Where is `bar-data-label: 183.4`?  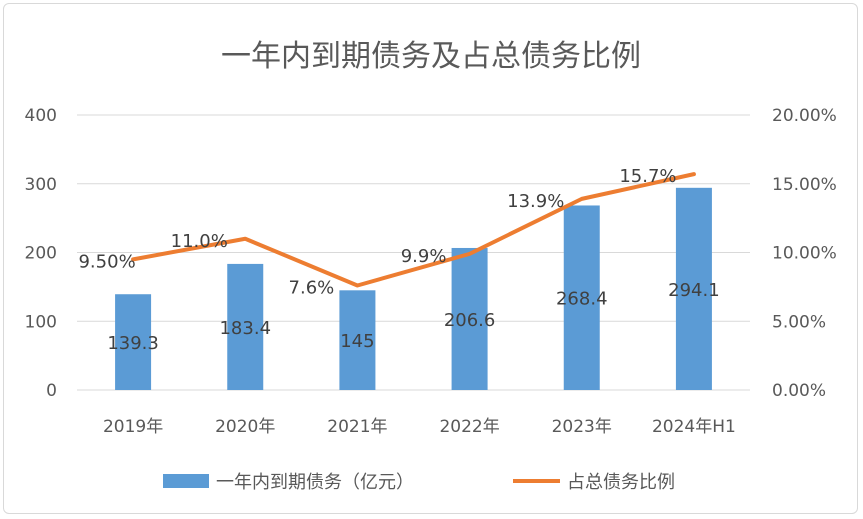 bar-data-label: 183.4 is located at coordinates (245, 328).